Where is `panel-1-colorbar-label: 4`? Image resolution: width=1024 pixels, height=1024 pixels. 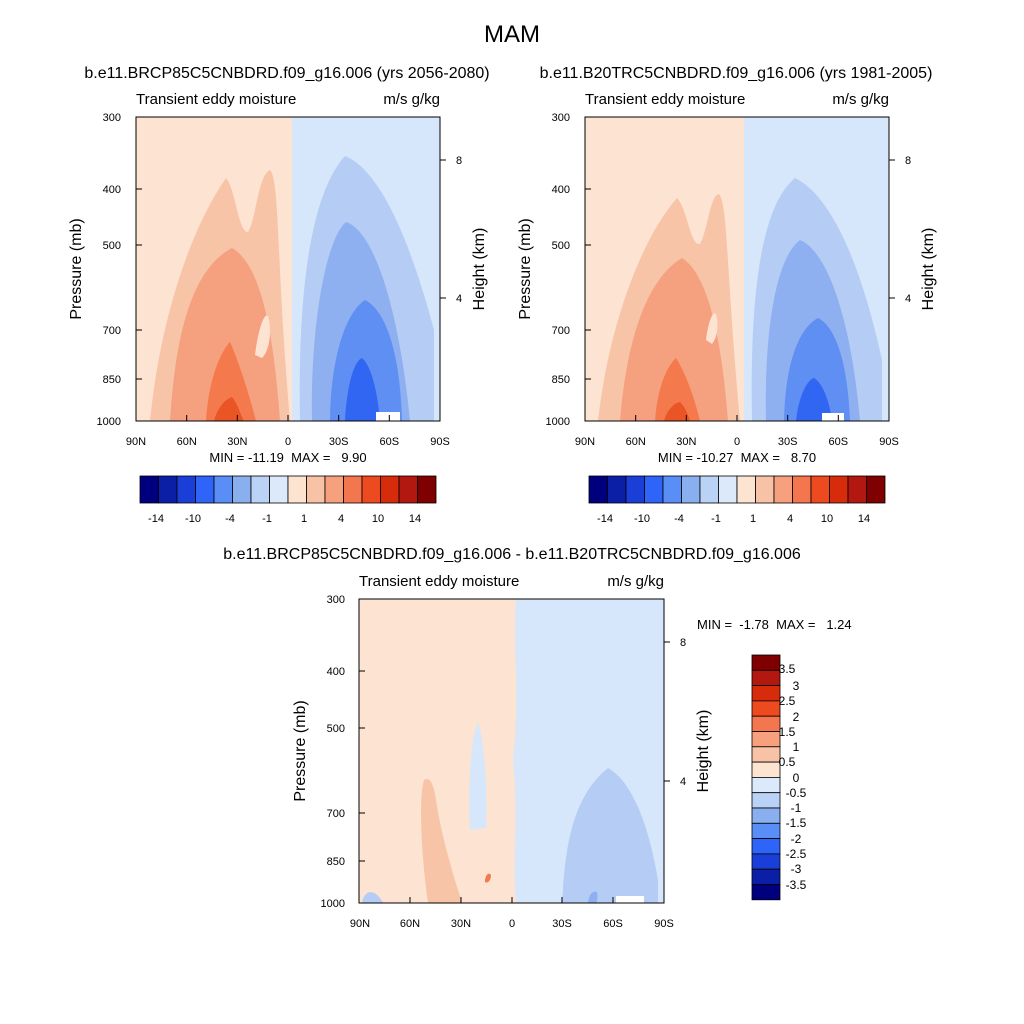
panel-1-colorbar-label: 4 is located at coordinates (341, 519).